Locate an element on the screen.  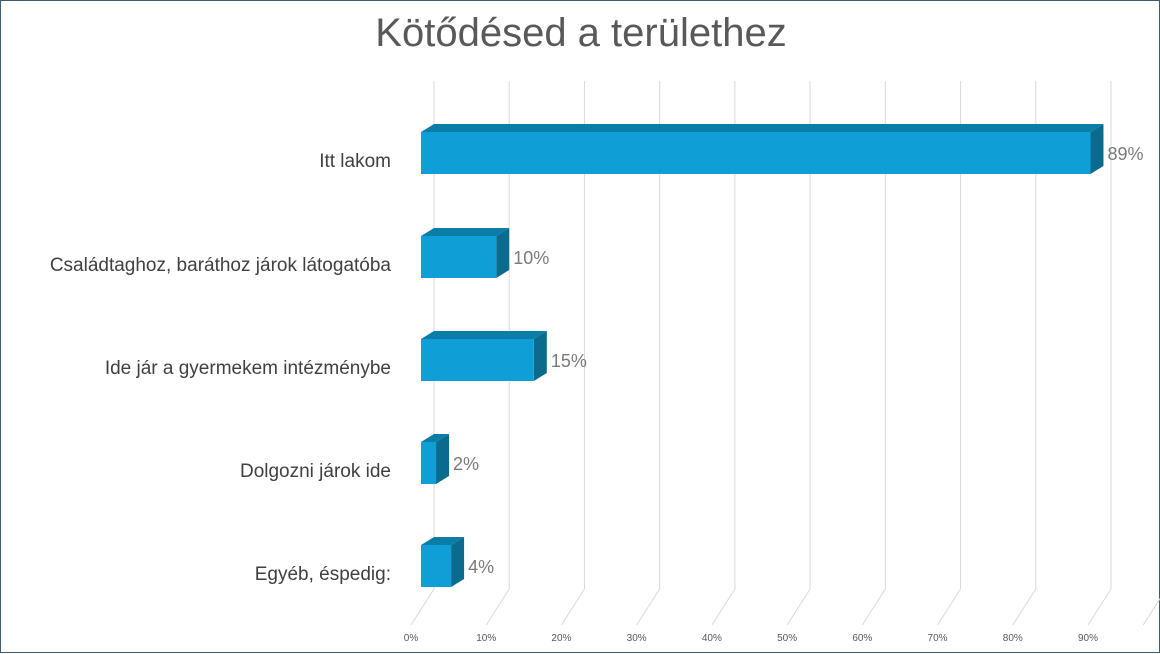
category-label: Itt lakom is located at coordinates (355, 161).